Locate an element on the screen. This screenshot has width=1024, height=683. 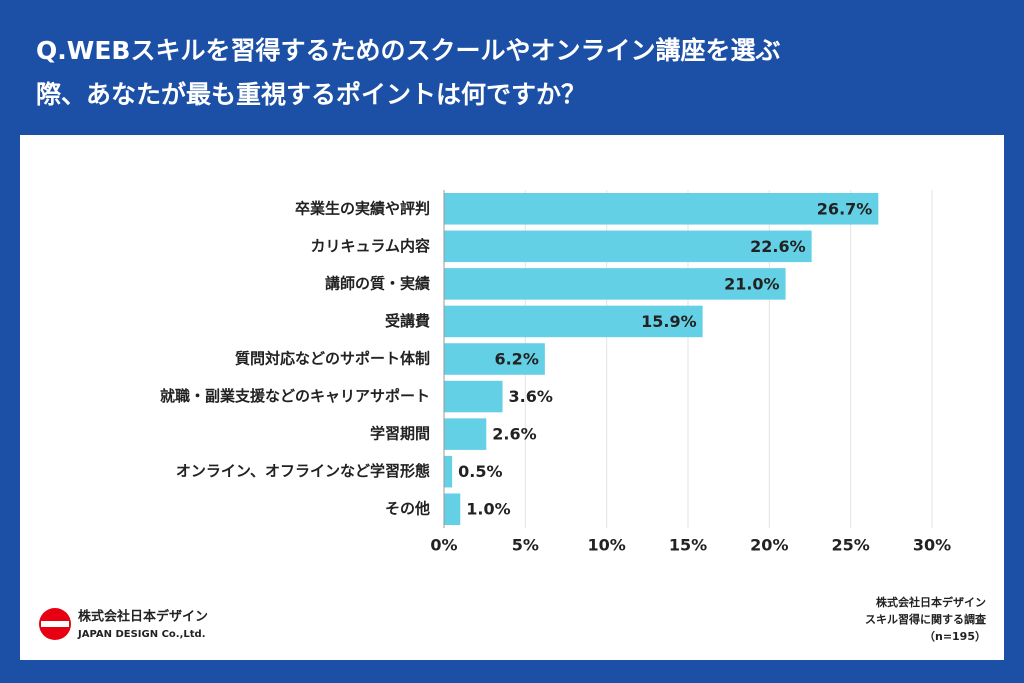
value-label: 1.0% is located at coordinates (488, 509).